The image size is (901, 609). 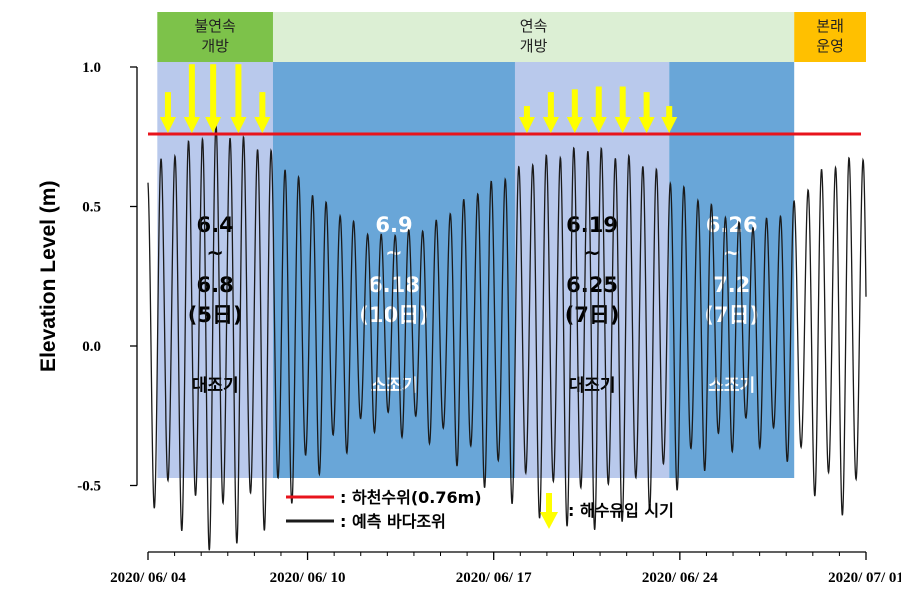 I want to click on period-end-date-0: 6.8, so click(x=215, y=285).